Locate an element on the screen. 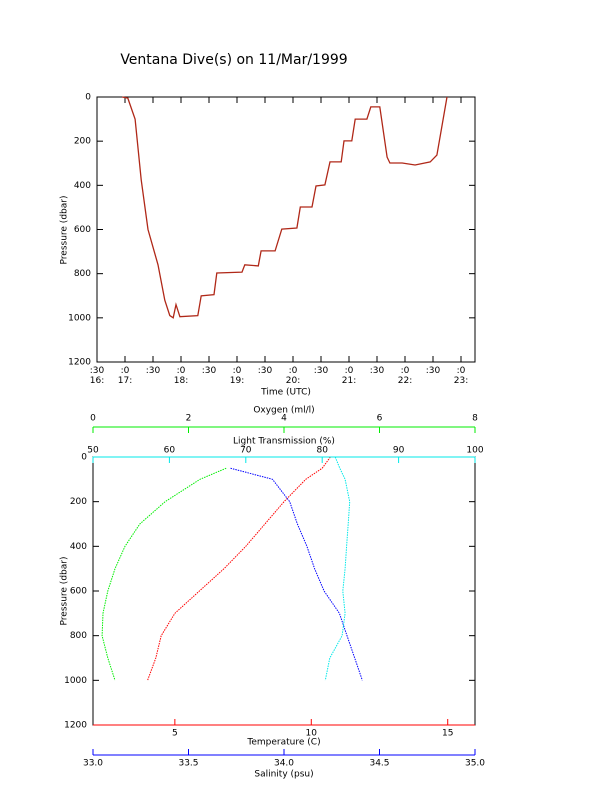 This screenshot has height=785, width=612. x-tick-label: :0 19: is located at coordinates (237, 376).